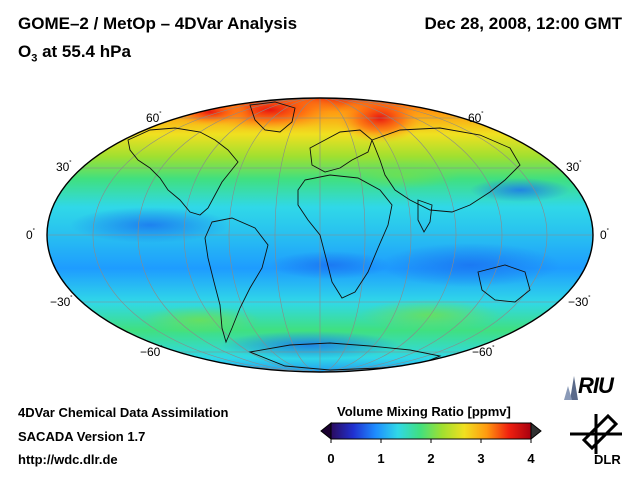 The height and width of the screenshot is (480, 640). Describe the element at coordinates (607, 459) in the screenshot. I see `dlr-logo-text: DLR` at that location.